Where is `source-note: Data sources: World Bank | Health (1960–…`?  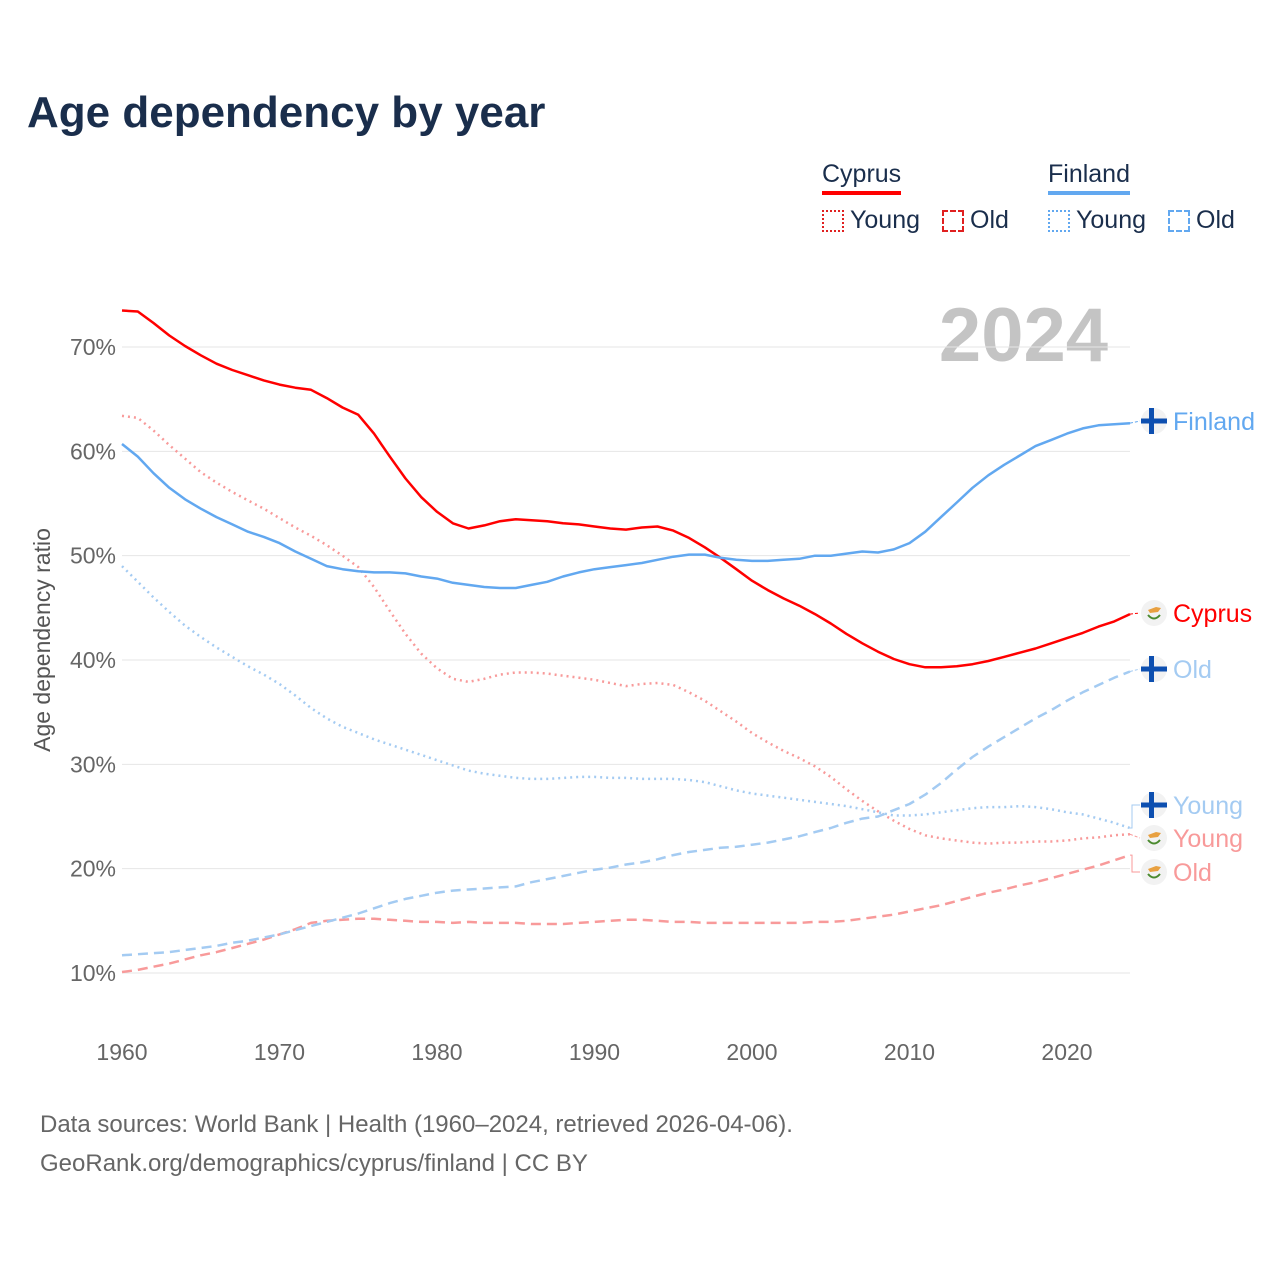 source-note: Data sources: World Bank | Health (1960–… is located at coordinates (416, 1144).